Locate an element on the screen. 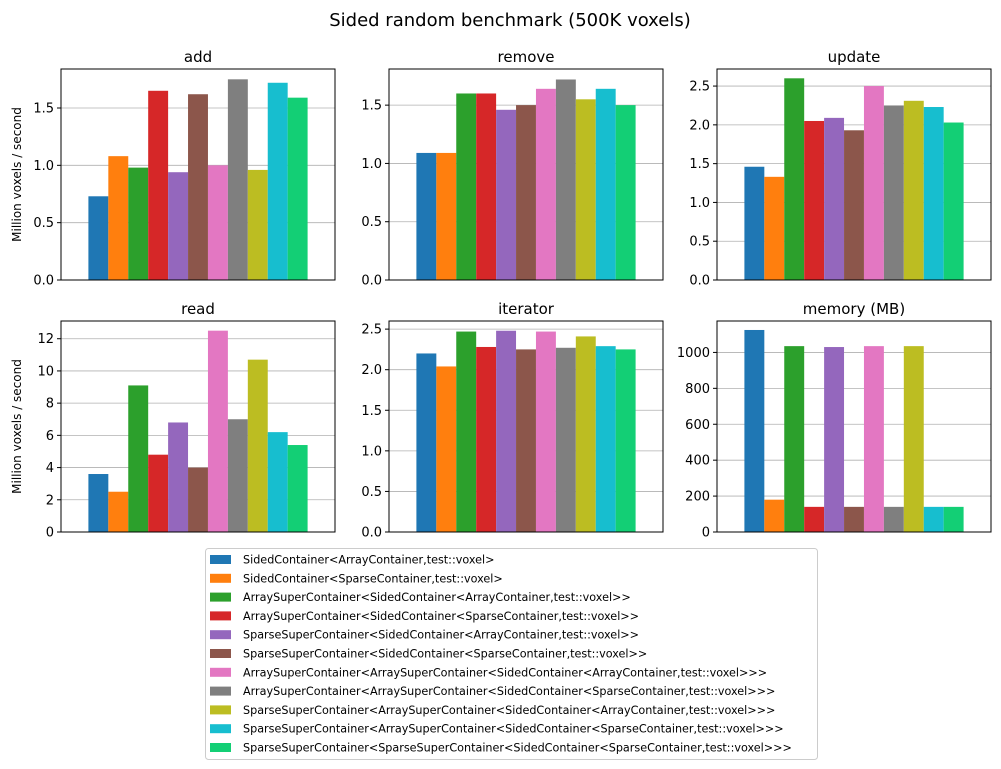  subplot-add: 0.0 0.5 1.0 1.5 add is located at coordinates (184, 168).